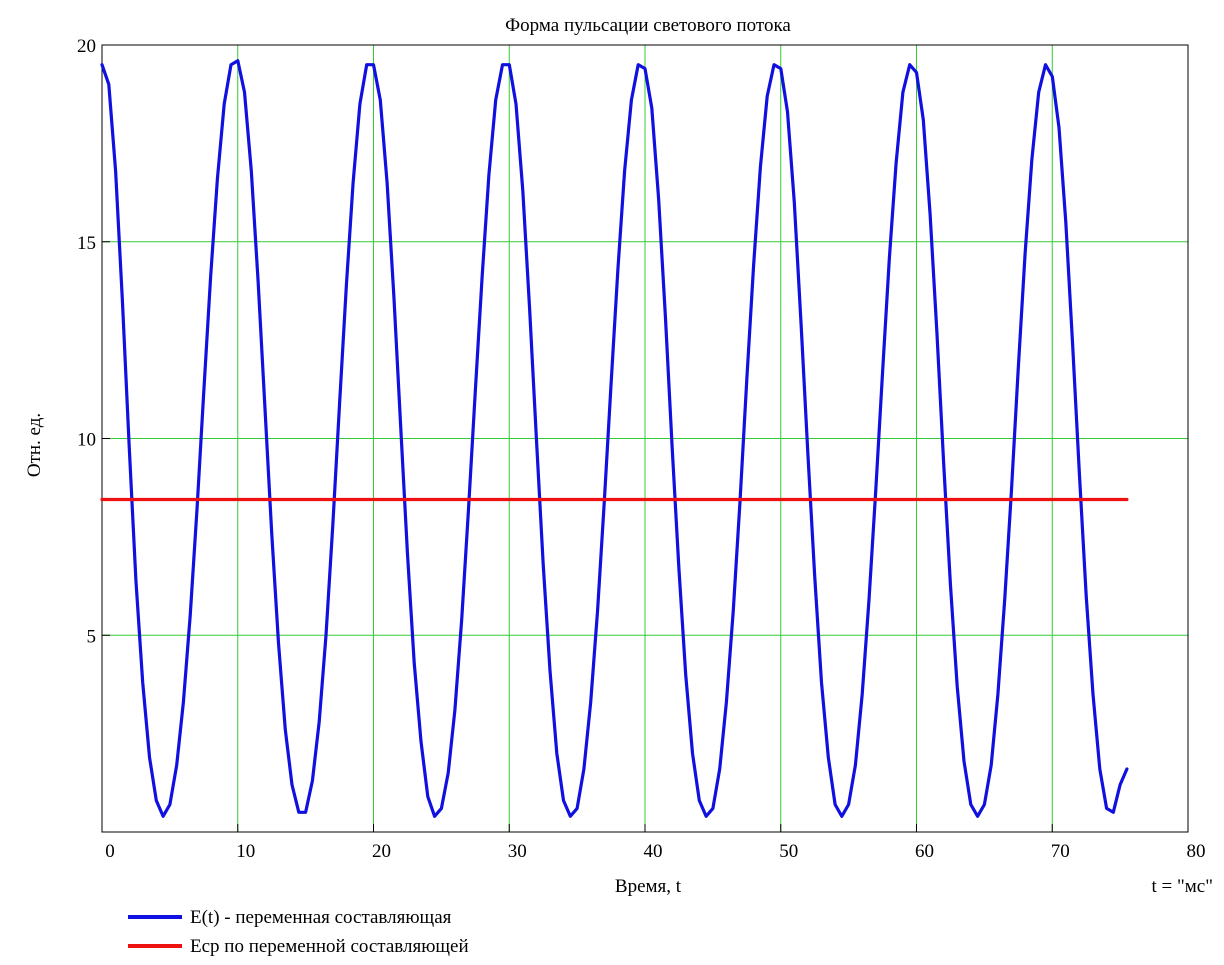 This screenshot has height=965, width=1224. I want to click on x-tick-label-30: 30, so click(517, 851).